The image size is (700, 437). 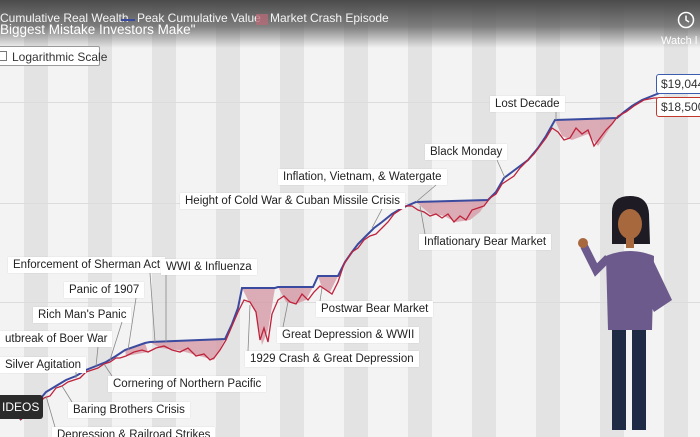 What do you see at coordinates (678, 84) in the screenshot?
I see `peak-value-badge: $19,044` at bounding box center [678, 84].